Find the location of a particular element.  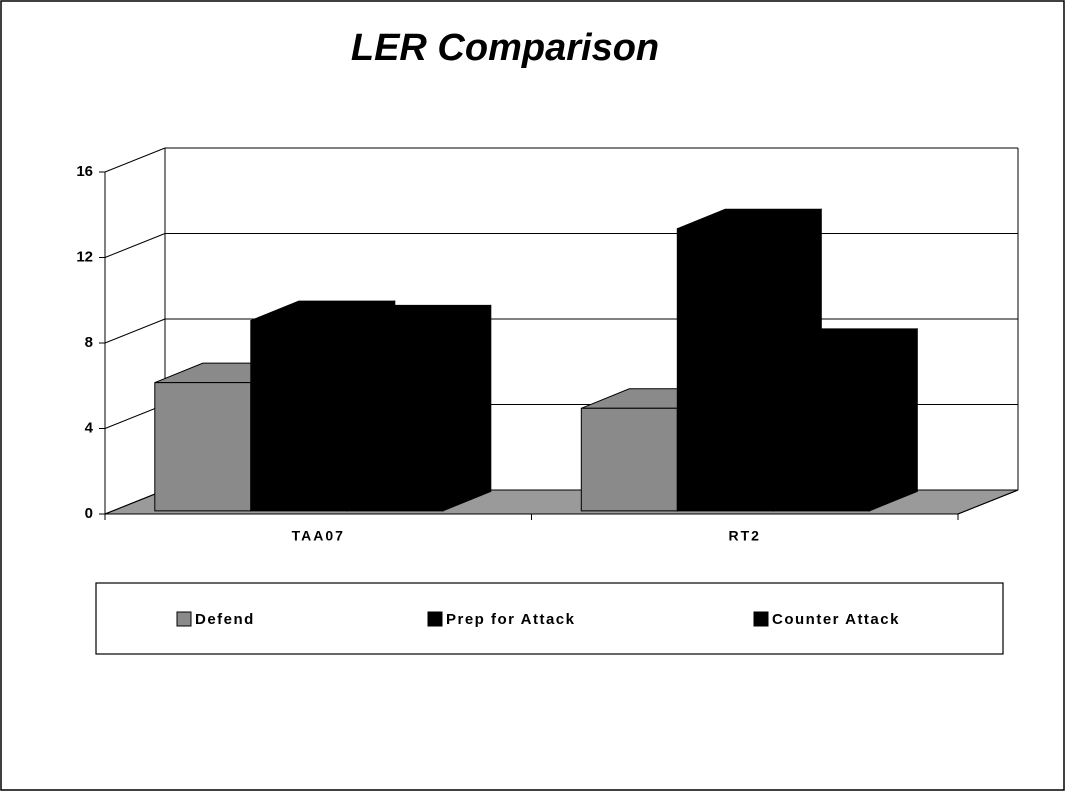

legend-box is located at coordinates (549, 618).